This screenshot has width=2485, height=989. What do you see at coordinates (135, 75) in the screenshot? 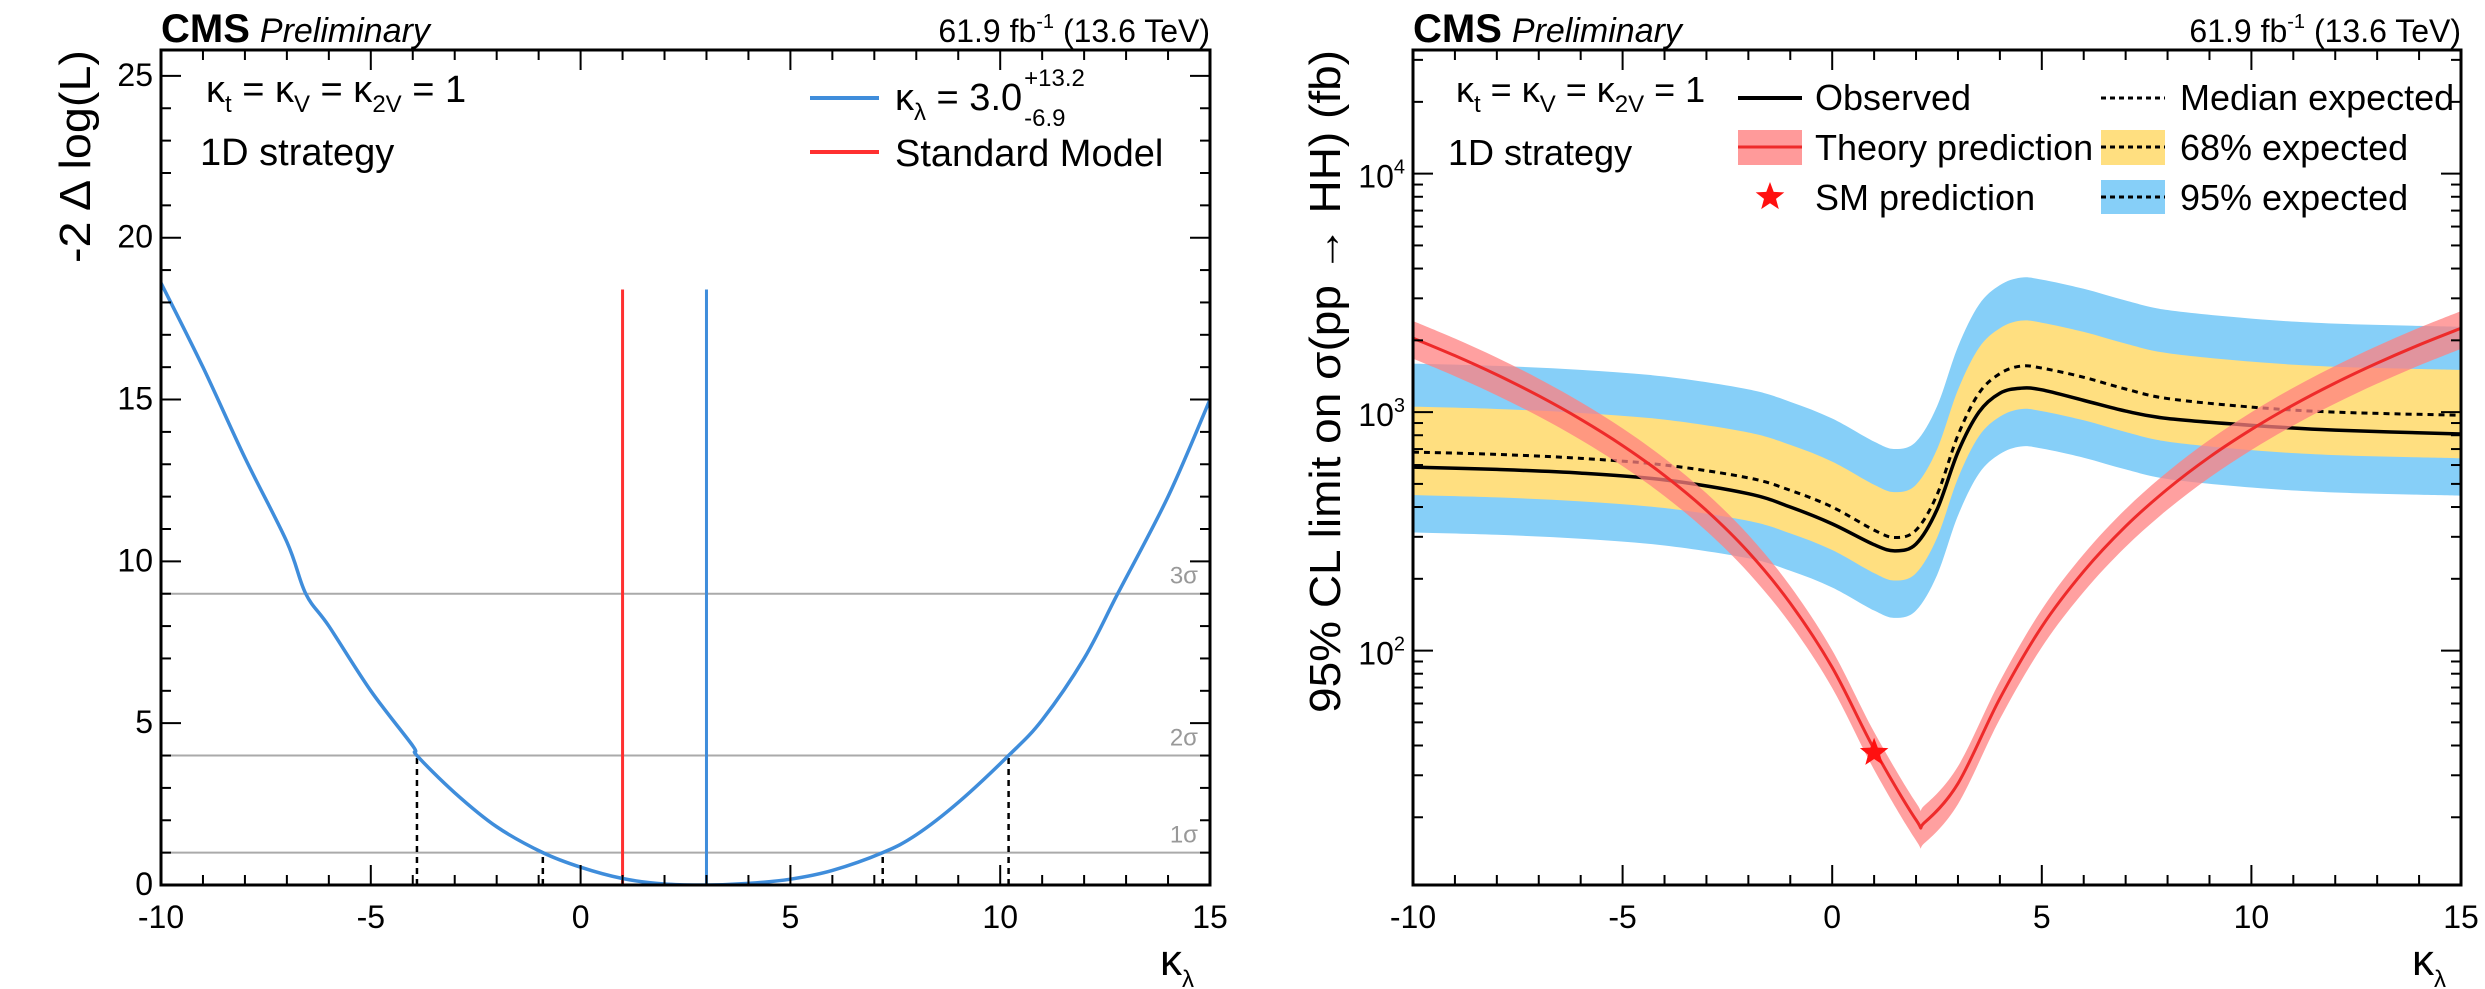
I see `y-tick-label: 25` at bounding box center [135, 75].